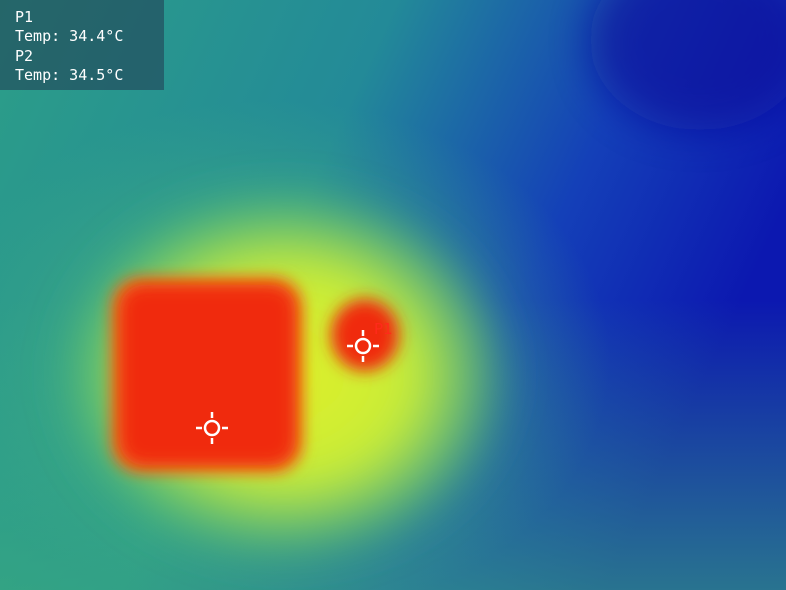  What do you see at coordinates (24, 17) in the screenshot?
I see `readout-label: P1` at bounding box center [24, 17].